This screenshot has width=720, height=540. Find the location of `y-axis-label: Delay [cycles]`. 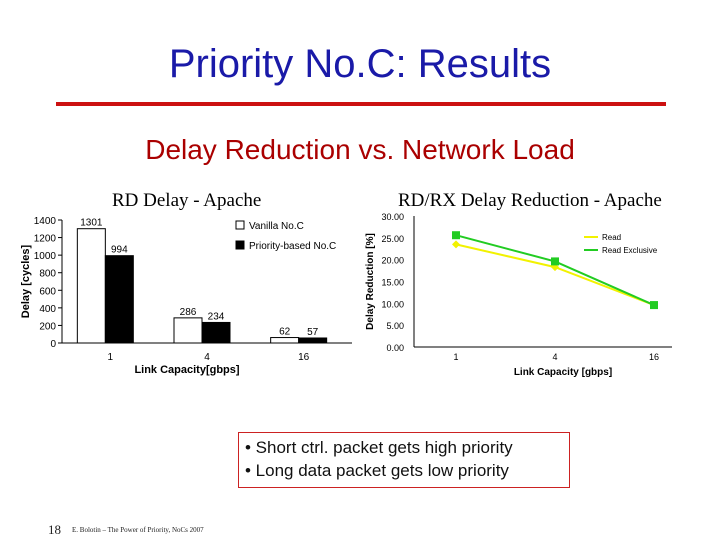

y-axis-label: Delay [cycles] is located at coordinates (26, 281).